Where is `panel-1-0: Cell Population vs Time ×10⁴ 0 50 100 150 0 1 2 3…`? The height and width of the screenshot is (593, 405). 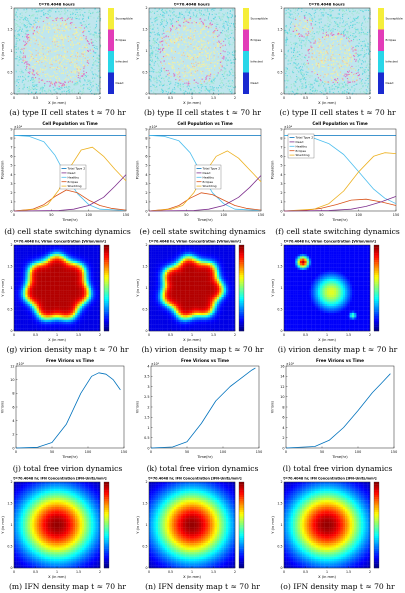
panel-1-0: Cell Population vs Time ×10⁴ 0 50 100 150 0 1 2 3… is located at coordinates (67, 178).